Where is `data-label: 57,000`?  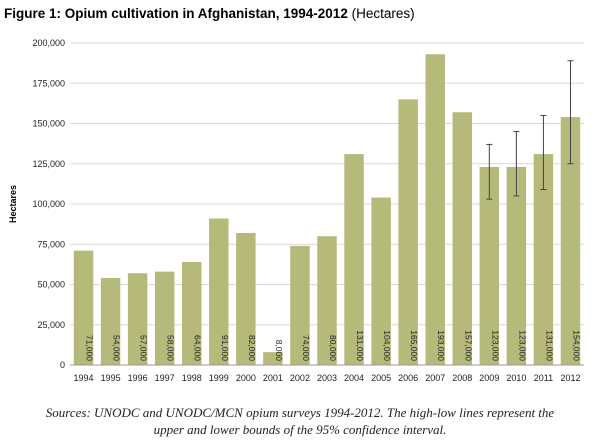 data-label: 57,000 is located at coordinates (144, 348).